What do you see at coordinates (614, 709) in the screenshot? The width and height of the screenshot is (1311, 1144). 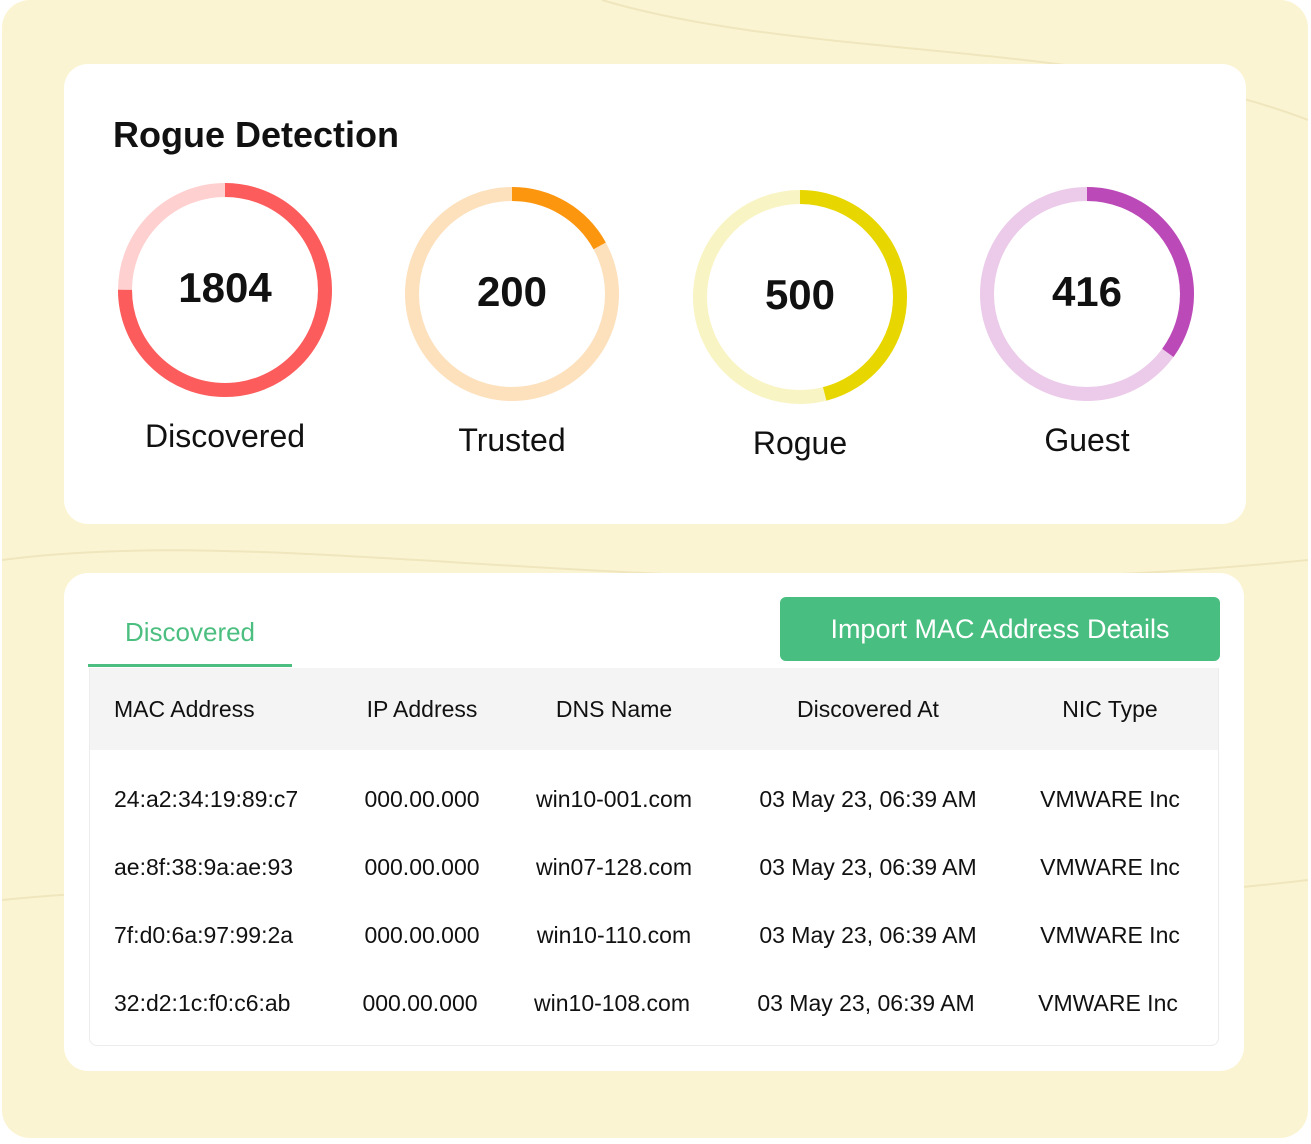 I see `column-header: DNS Name` at bounding box center [614, 709].